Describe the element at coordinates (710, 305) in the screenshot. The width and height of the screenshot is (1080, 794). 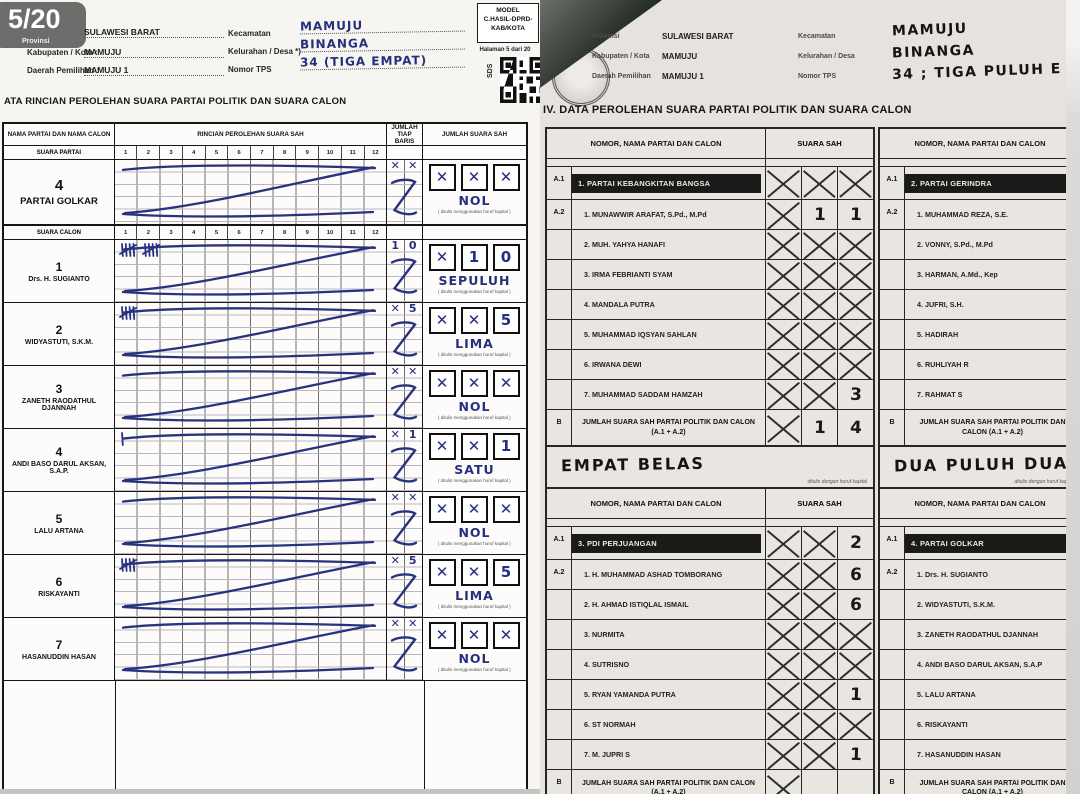
I see `candidate-row: 4. MANDALA PUTRA` at that location.